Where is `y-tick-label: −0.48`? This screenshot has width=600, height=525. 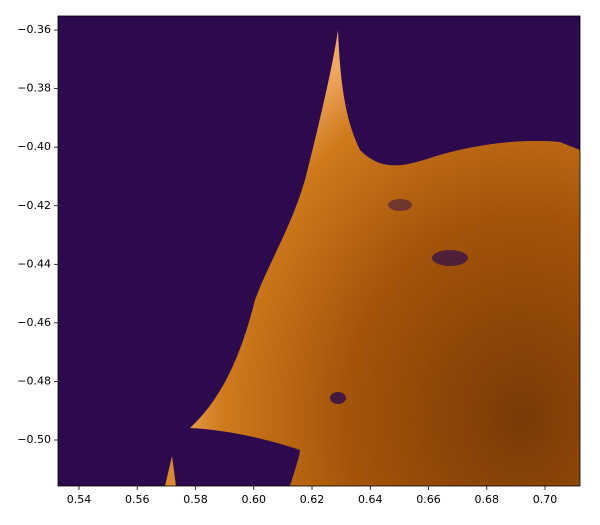 y-tick-label: −0.48 is located at coordinates (34, 380).